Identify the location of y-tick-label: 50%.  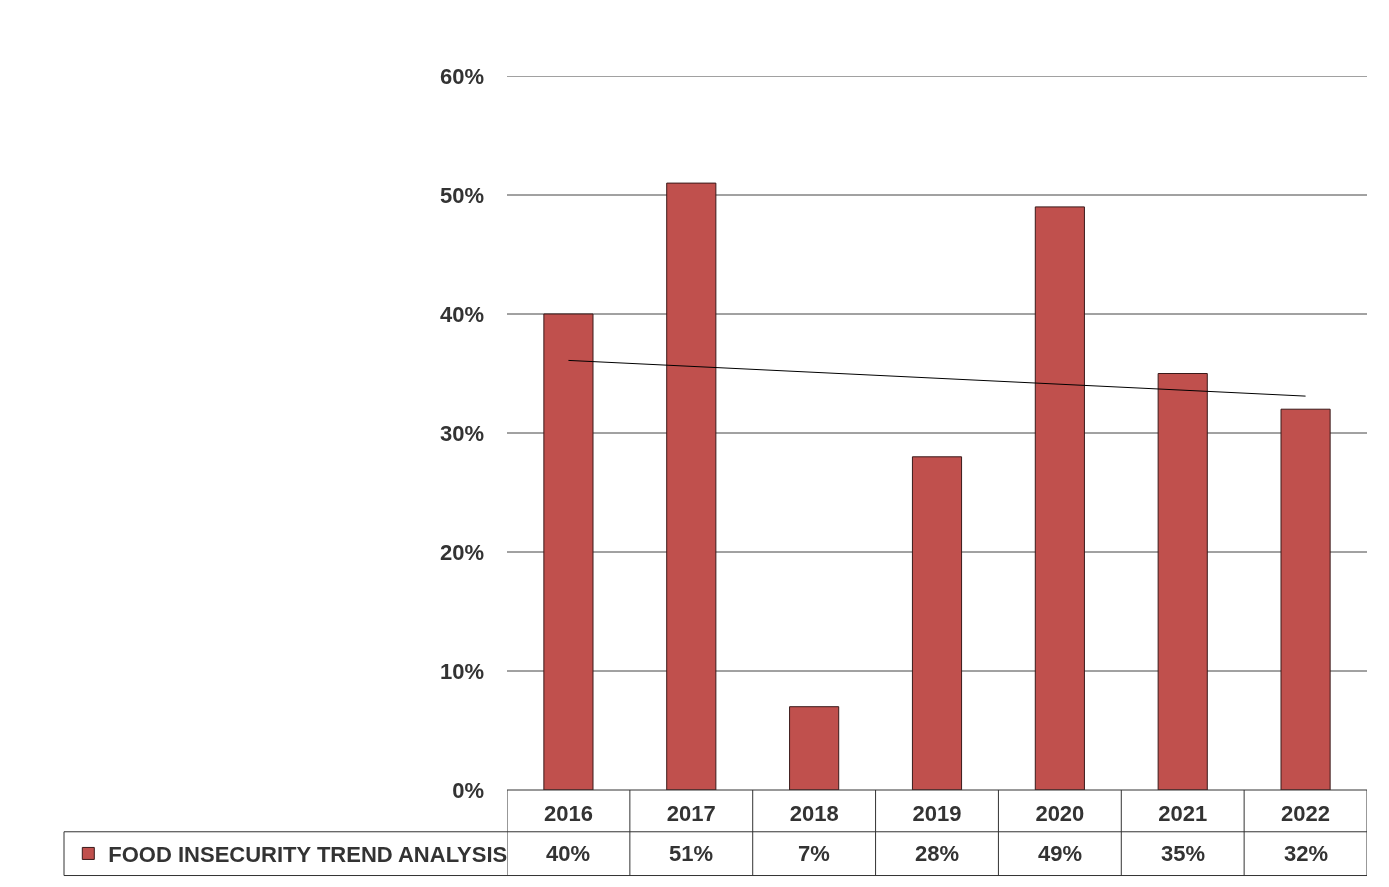
(461, 195).